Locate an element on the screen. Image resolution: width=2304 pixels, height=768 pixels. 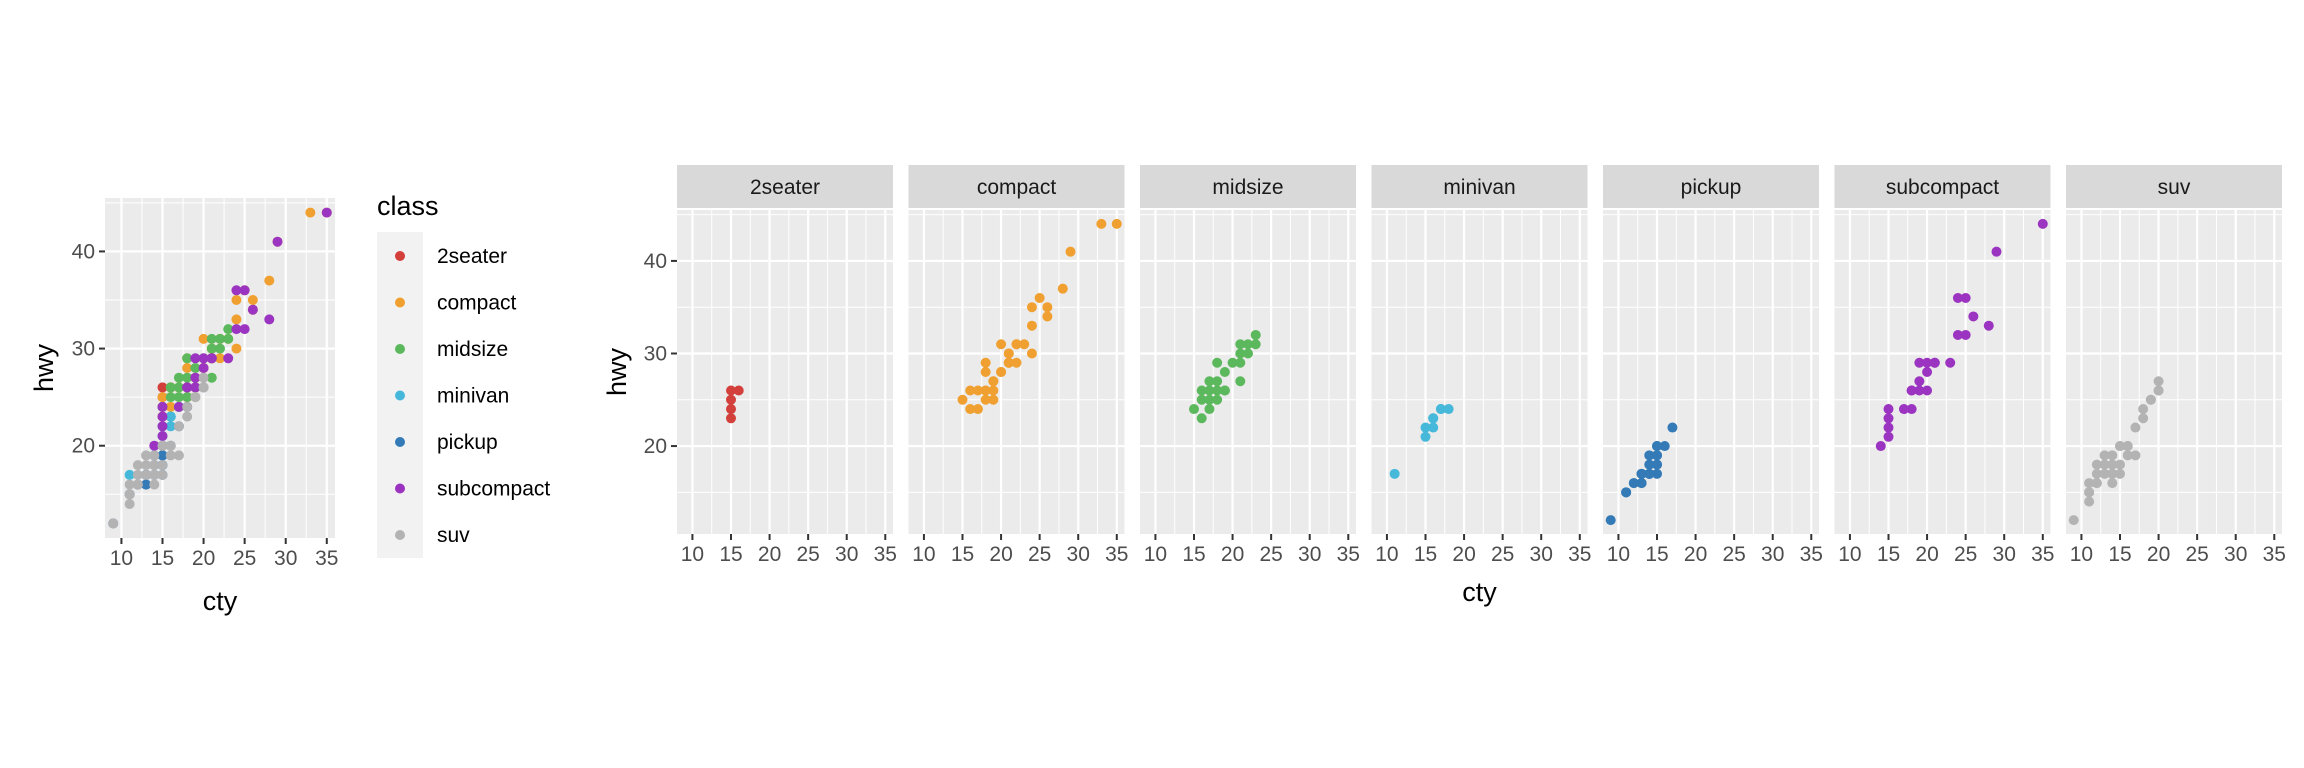
legend-label-subcompact: subcompact is located at coordinates (493, 489).